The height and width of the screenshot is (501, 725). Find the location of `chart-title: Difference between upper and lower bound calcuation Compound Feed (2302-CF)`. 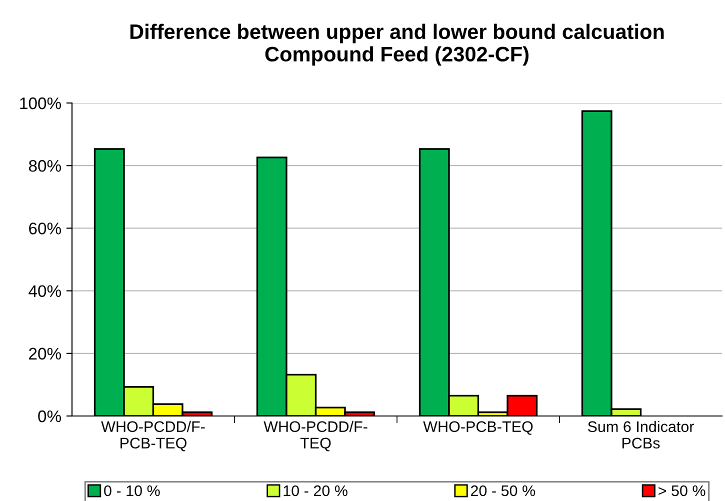

chart-title: Difference between upper and lower bound calcuation Compound Feed (2302-CF) is located at coordinates (397, 45).